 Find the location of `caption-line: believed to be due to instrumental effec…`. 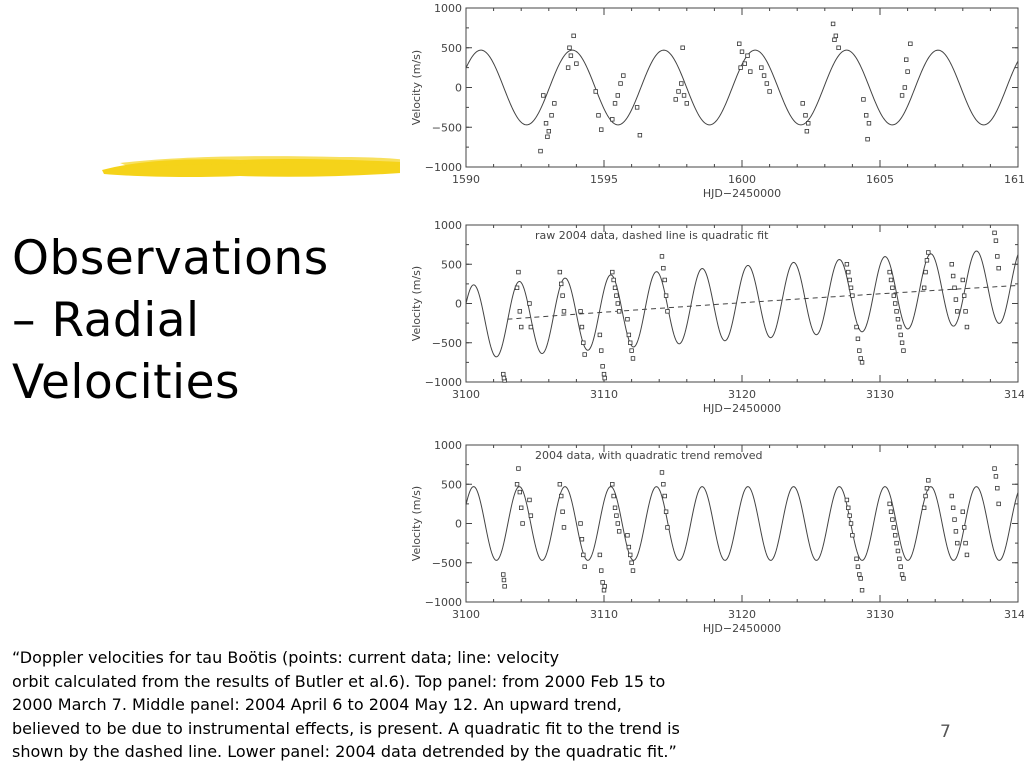

caption-line: believed to be due to instrumental effec… is located at coordinates (346, 728).